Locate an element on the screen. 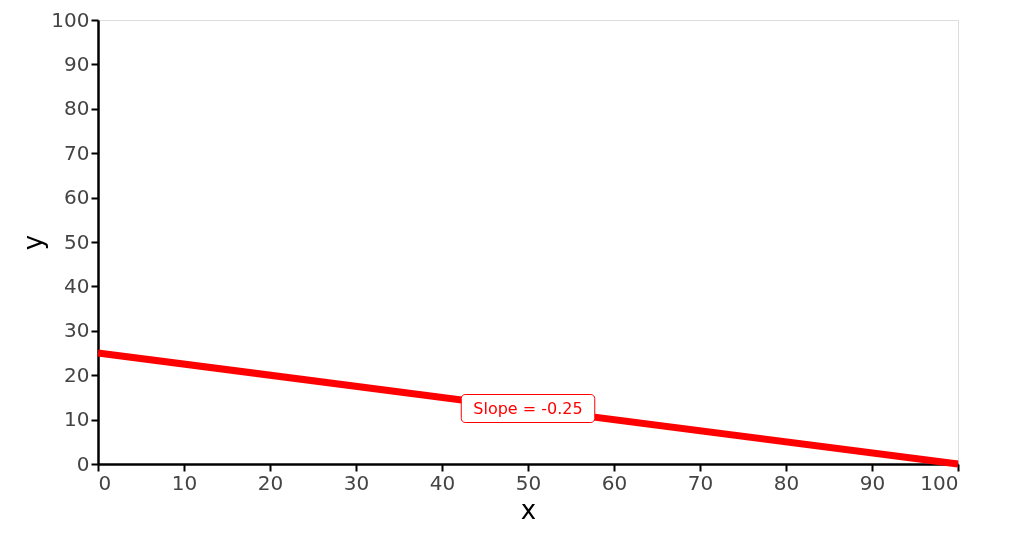 This screenshot has height=550, width=1033. y-tick-label: 0 is located at coordinates (83, 463).